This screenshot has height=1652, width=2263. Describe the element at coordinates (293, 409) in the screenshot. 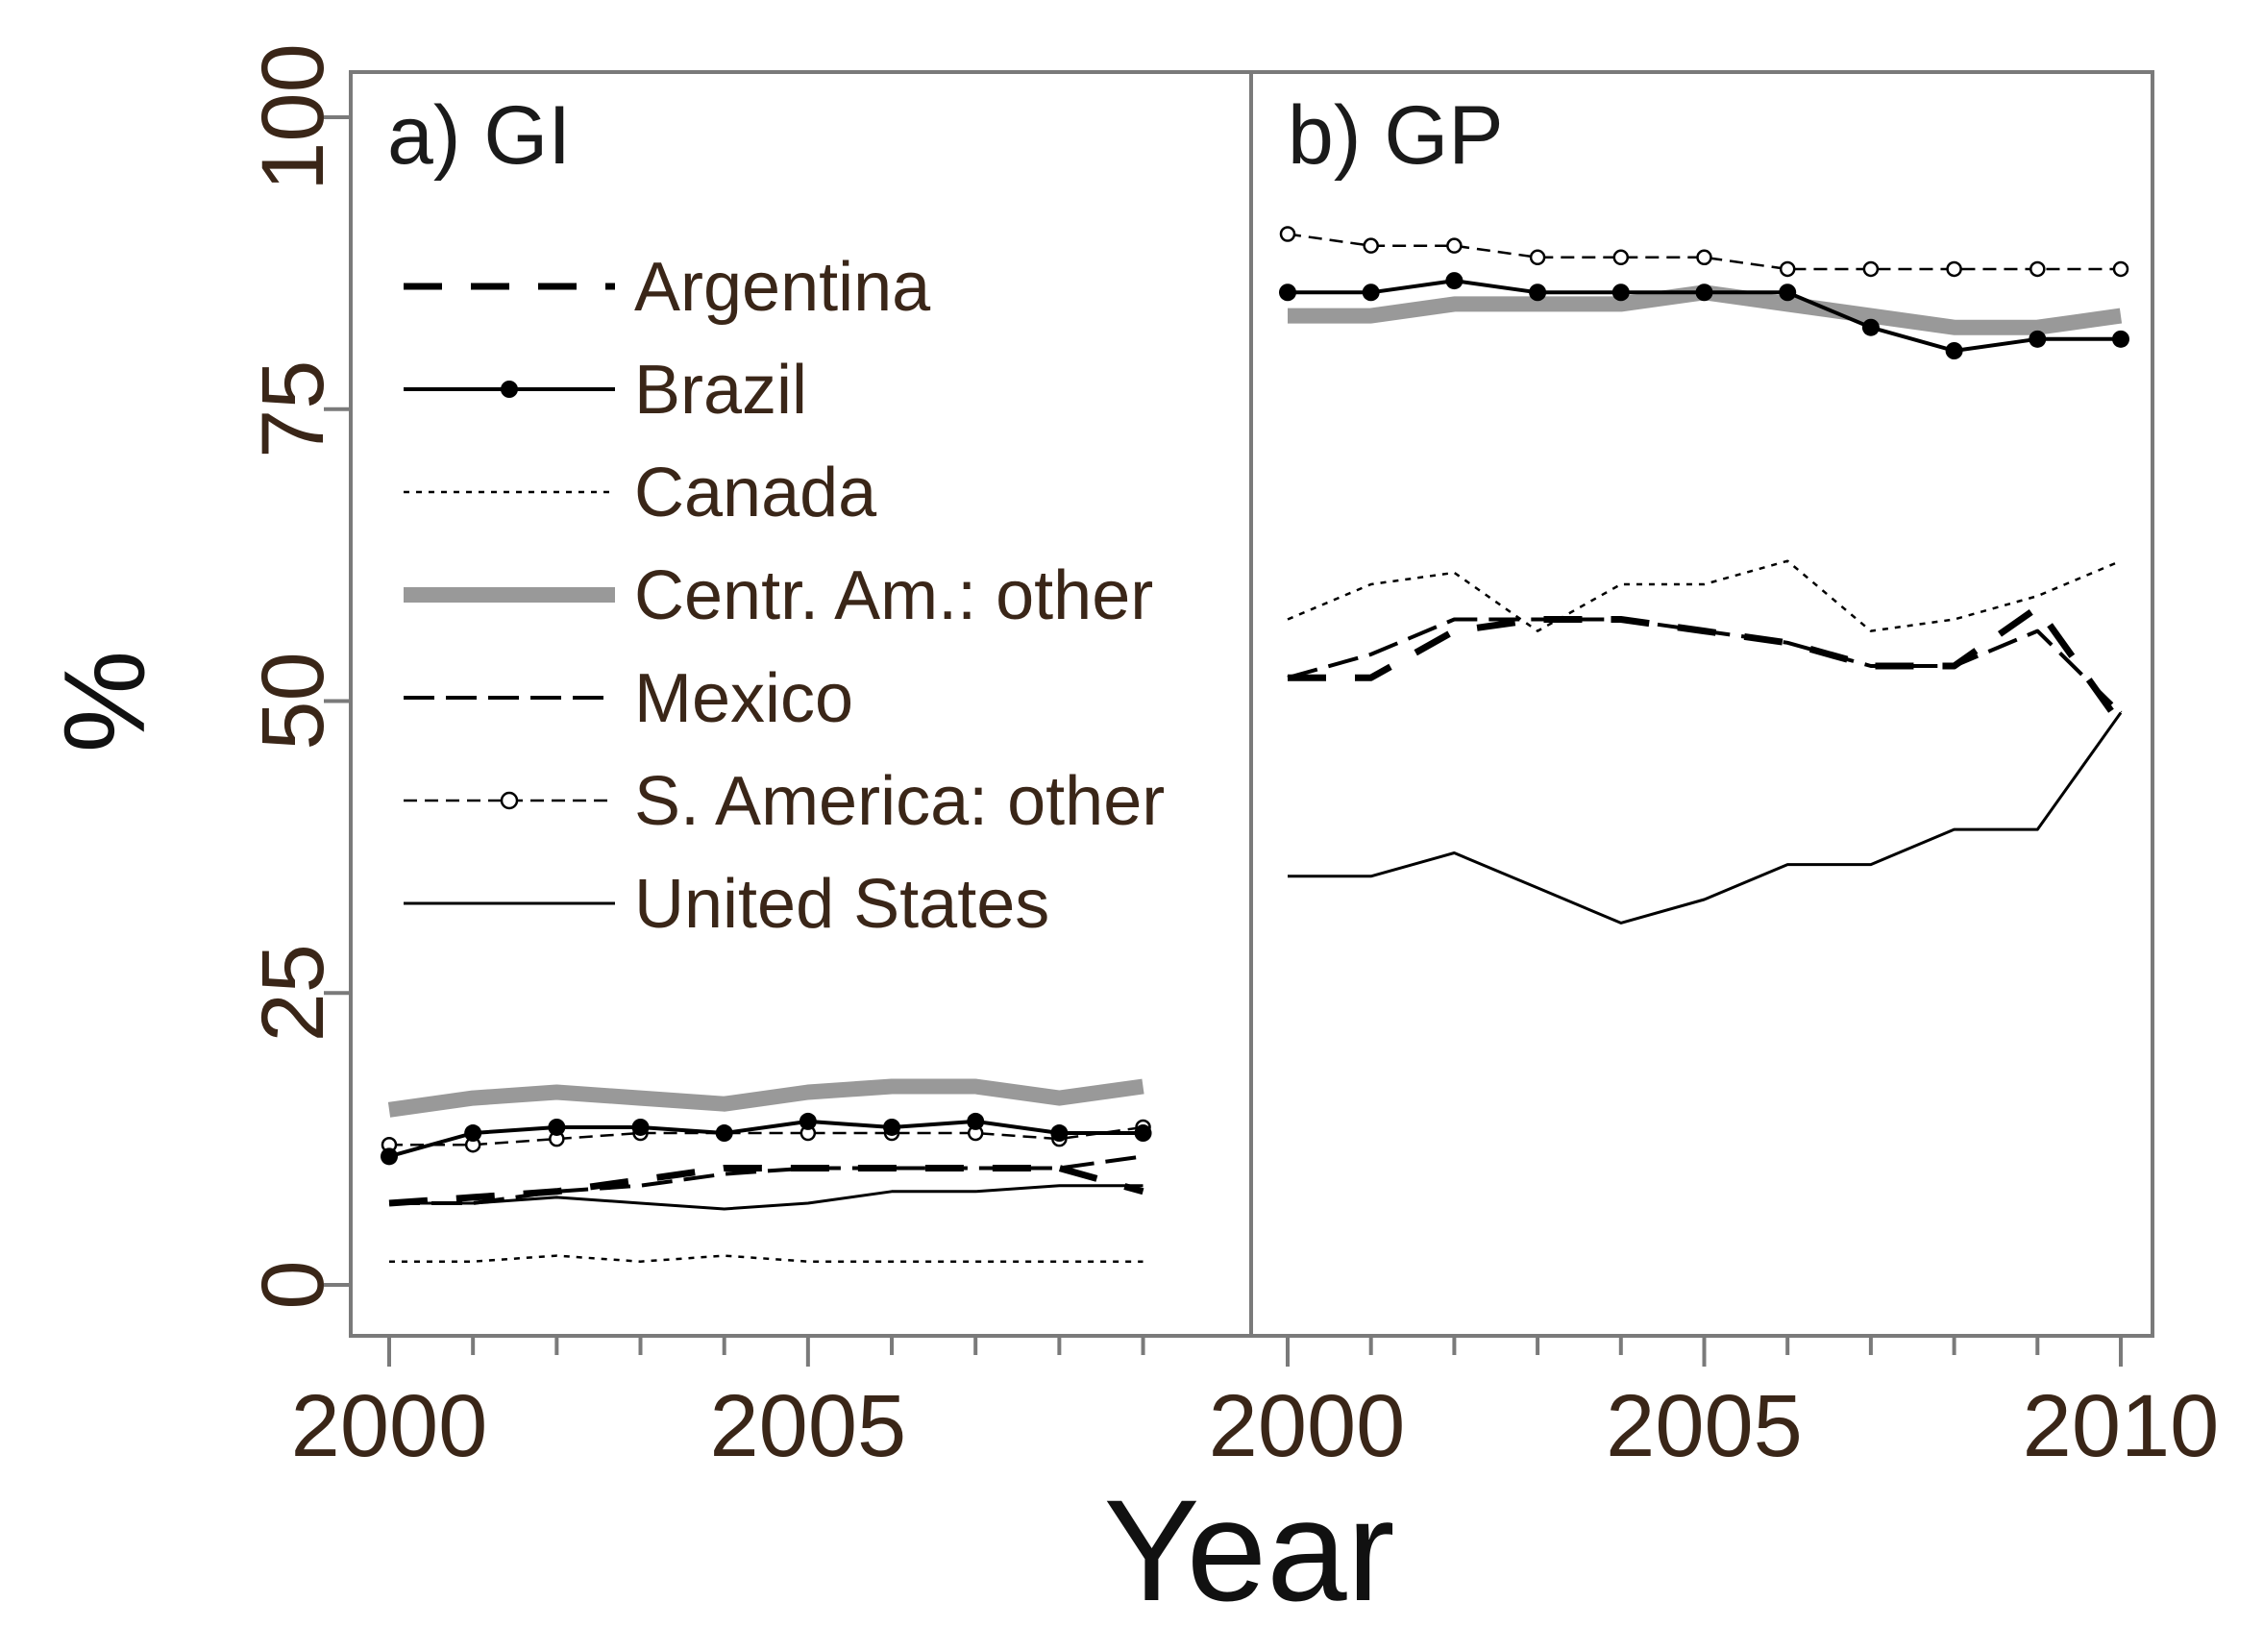

I see `y-tick-label: 75` at that location.